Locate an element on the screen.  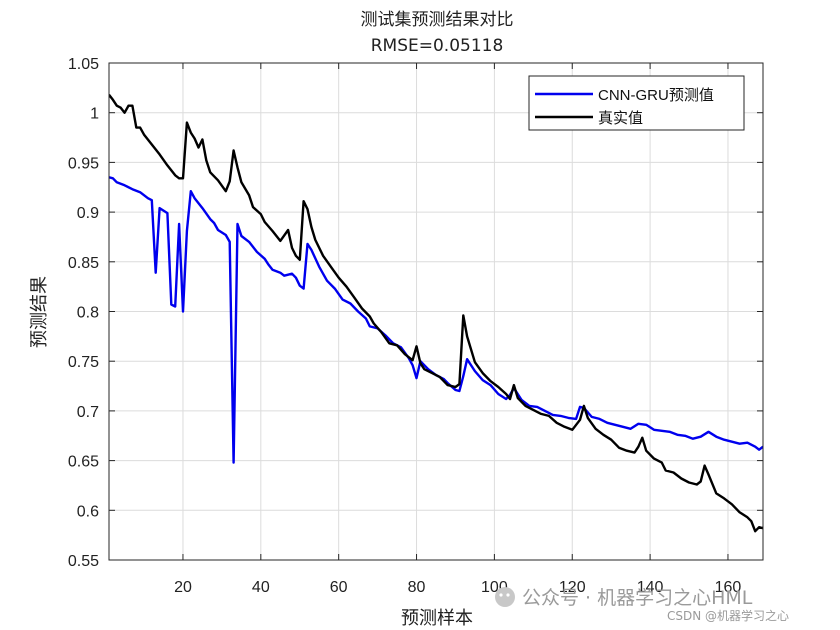
x-tick-label: 120 is located at coordinates (572, 587).